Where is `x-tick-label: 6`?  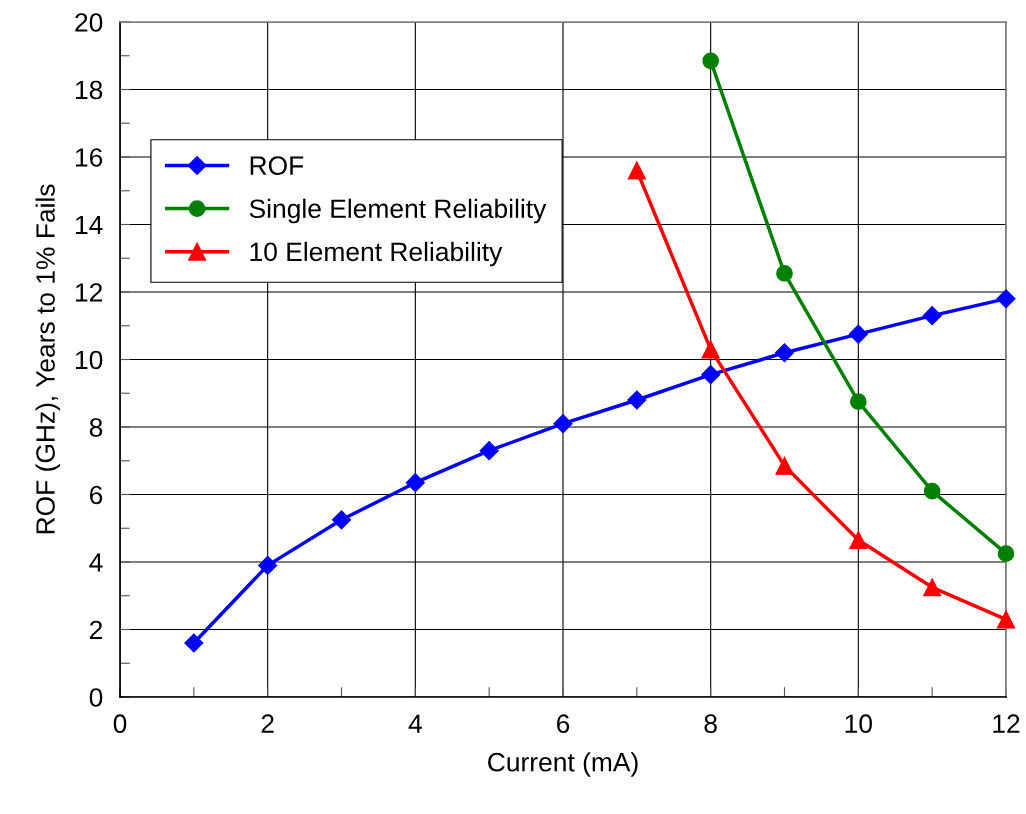 x-tick-label: 6 is located at coordinates (563, 724).